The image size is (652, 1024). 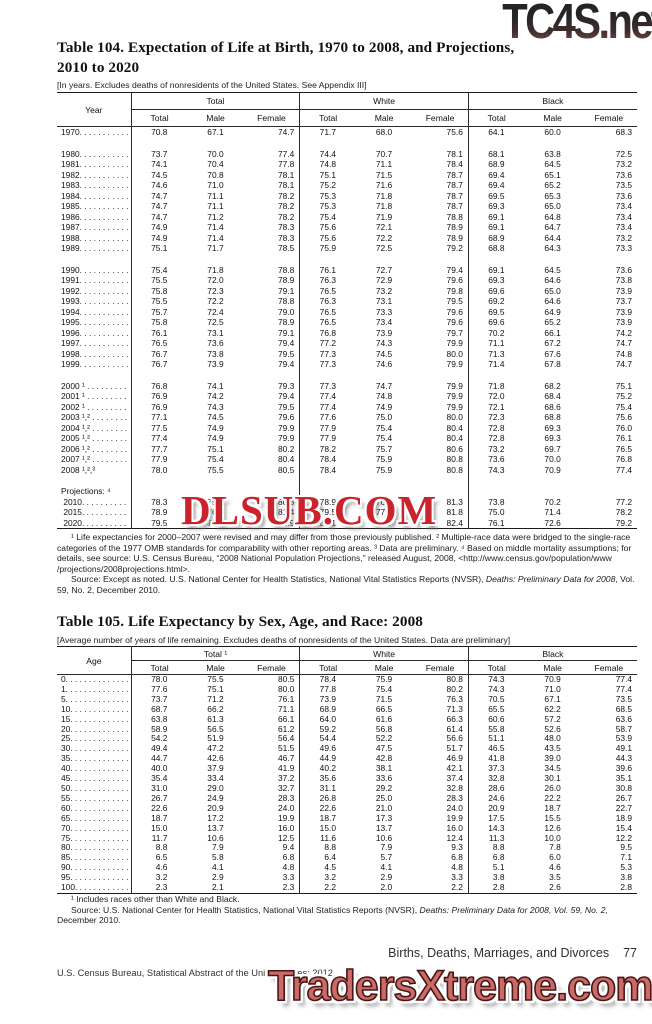 What do you see at coordinates (384, 332) in the screenshot?
I see `value-cell: 73.9` at bounding box center [384, 332].